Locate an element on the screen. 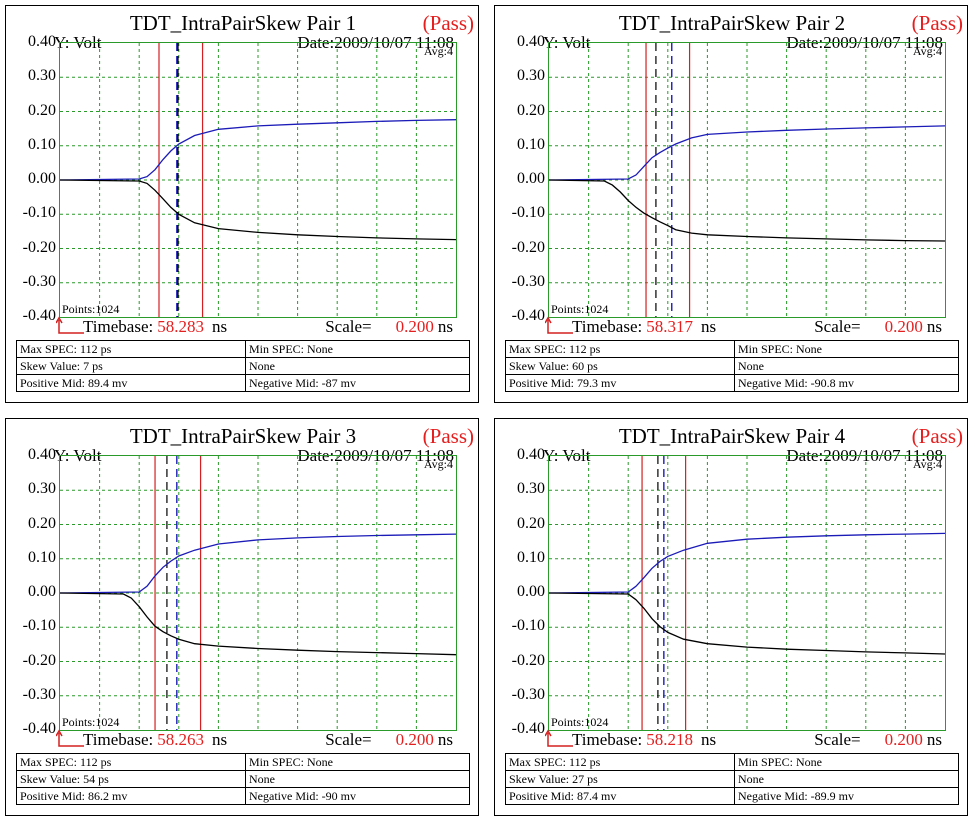 The width and height of the screenshot is (975, 830). table-cell: Positive Mid: 87.4 mv is located at coordinates (620, 796).